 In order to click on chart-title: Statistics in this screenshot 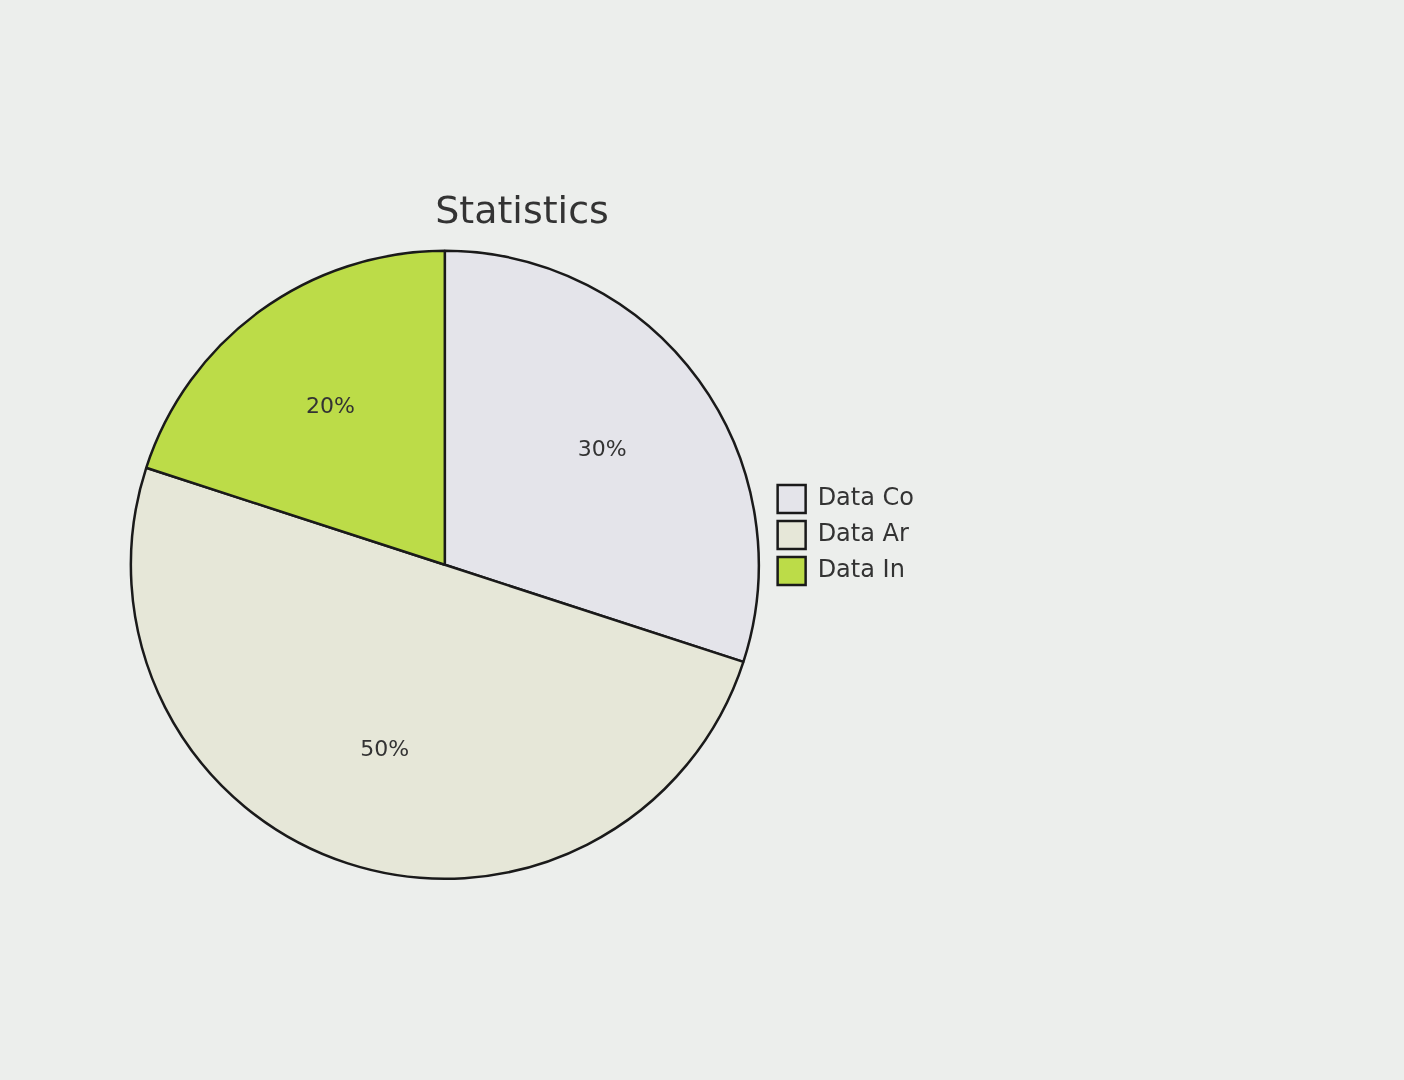, I will do `click(522, 209)`.